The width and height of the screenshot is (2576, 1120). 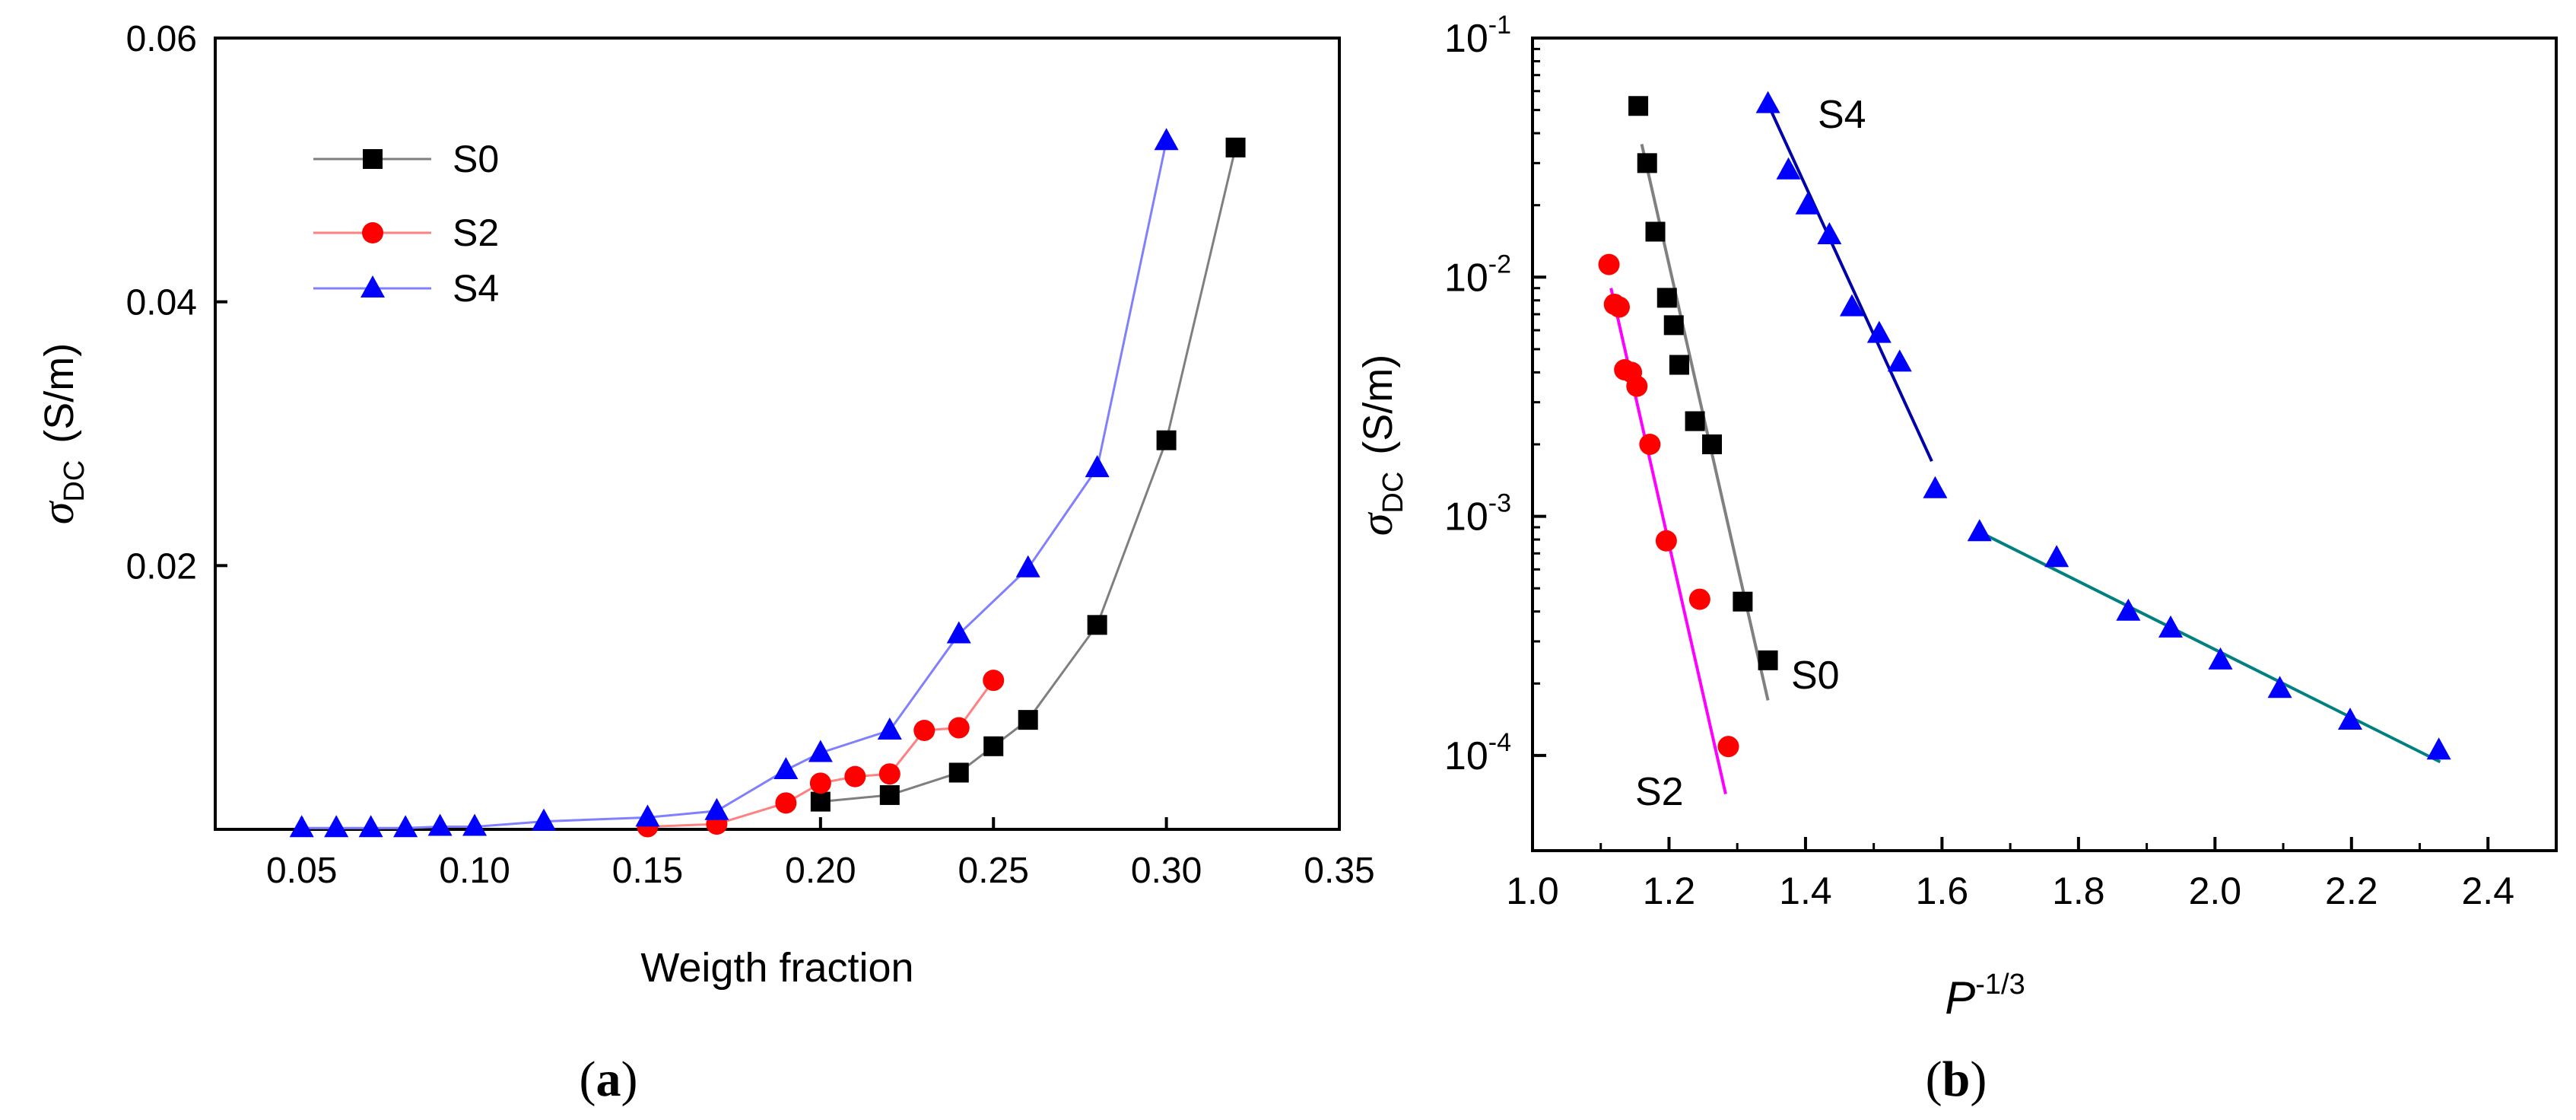 I want to click on legend-marker-s2, so click(x=372, y=232).